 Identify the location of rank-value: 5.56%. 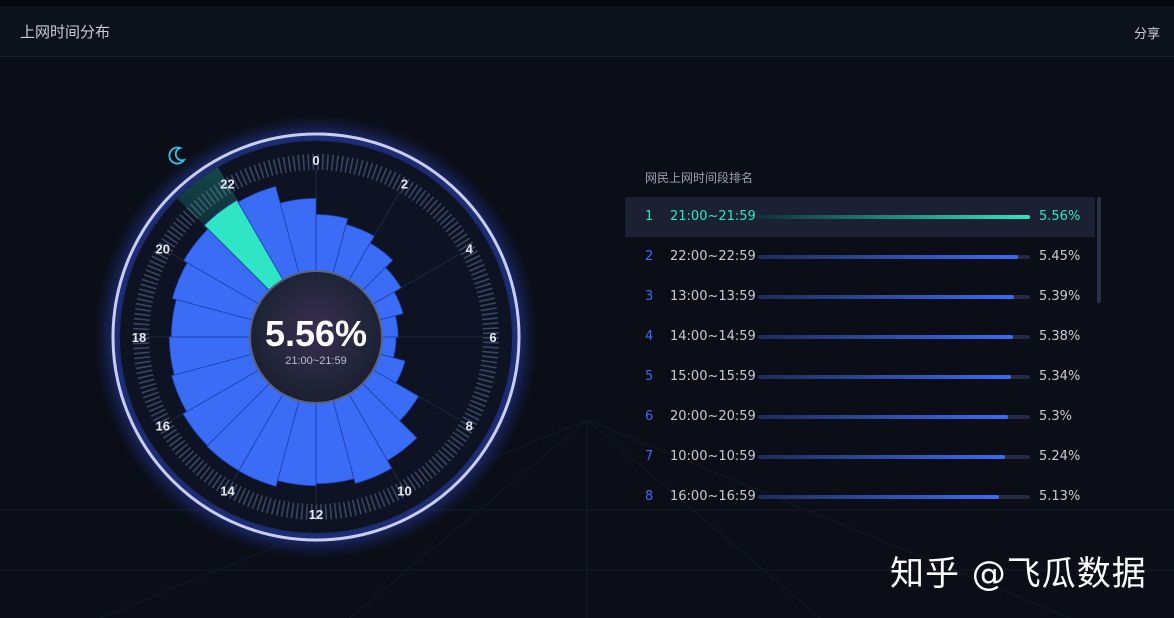
(1060, 216).